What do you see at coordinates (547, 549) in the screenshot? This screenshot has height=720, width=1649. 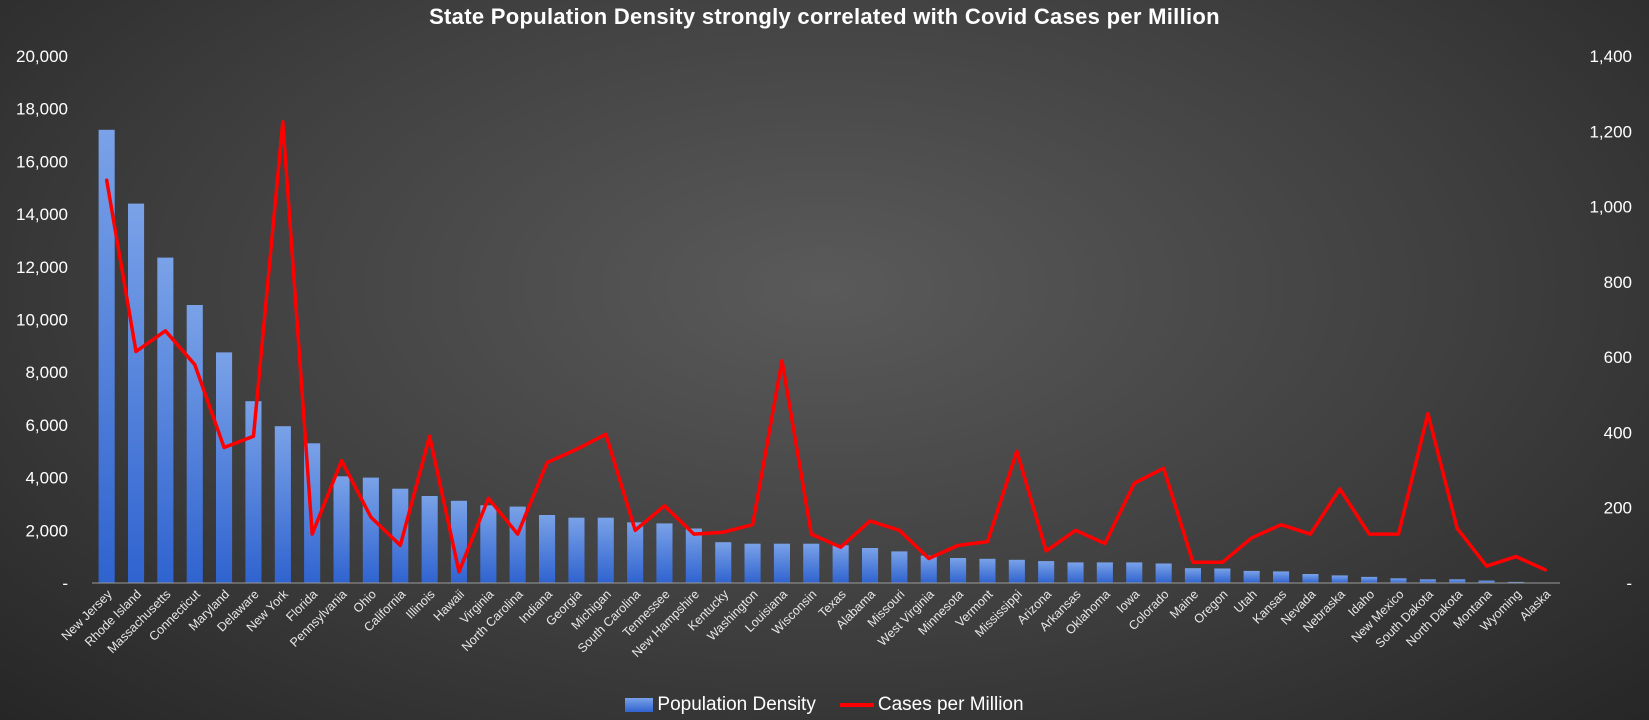 I see `bar-indiana` at bounding box center [547, 549].